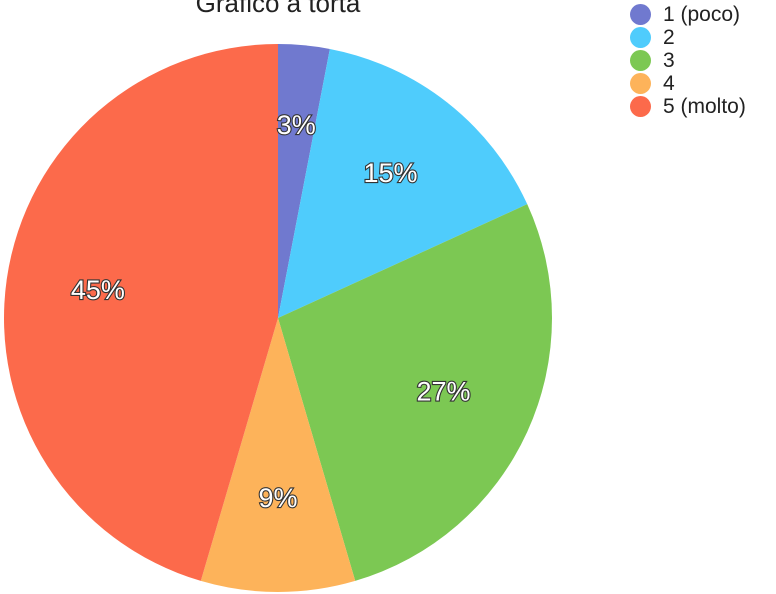  Describe the element at coordinates (278, 9) in the screenshot. I see `chart-title: Grafico a torta` at that location.